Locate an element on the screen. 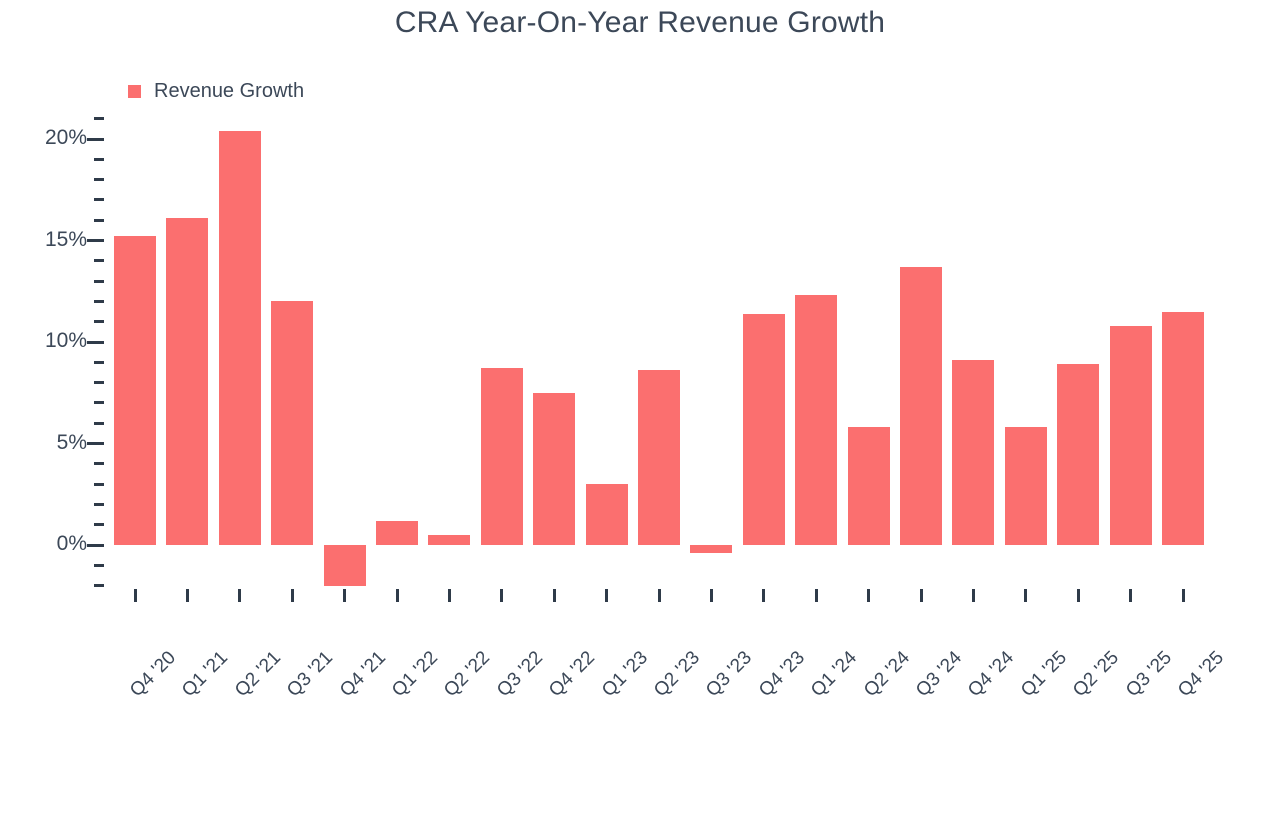 The width and height of the screenshot is (1280, 840). x-axis-tick-label: Q4 '22 is located at coordinates (572, 674).